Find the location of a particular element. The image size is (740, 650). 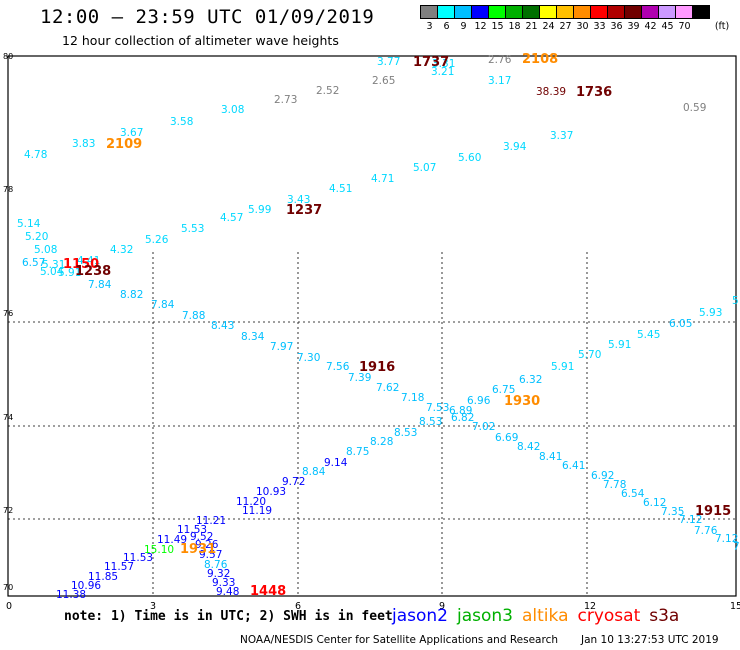

swh-value-label: 6.69 is located at coordinates (506, 438).